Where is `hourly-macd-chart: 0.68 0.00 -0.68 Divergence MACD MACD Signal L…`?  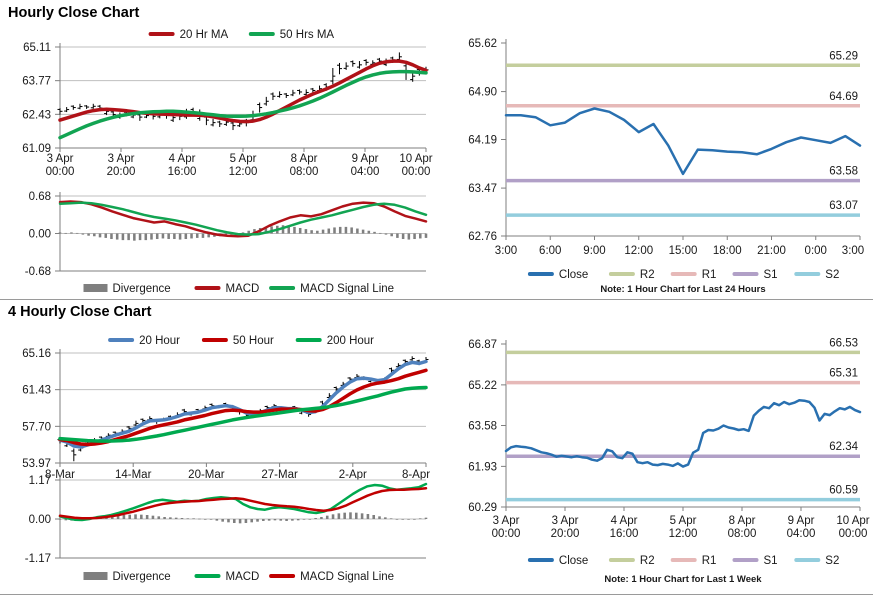
hourly-macd-chart: 0.68 0.00 -0.68 Divergence MACD MACD Signal L… is located at coordinates (226, 243).